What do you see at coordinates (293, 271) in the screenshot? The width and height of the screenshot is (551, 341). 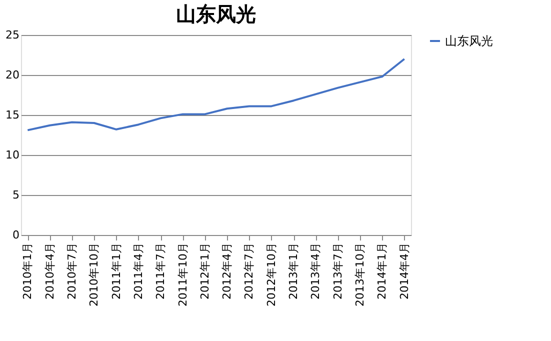 I see `x-tick-label: 2013年1月` at bounding box center [293, 271].